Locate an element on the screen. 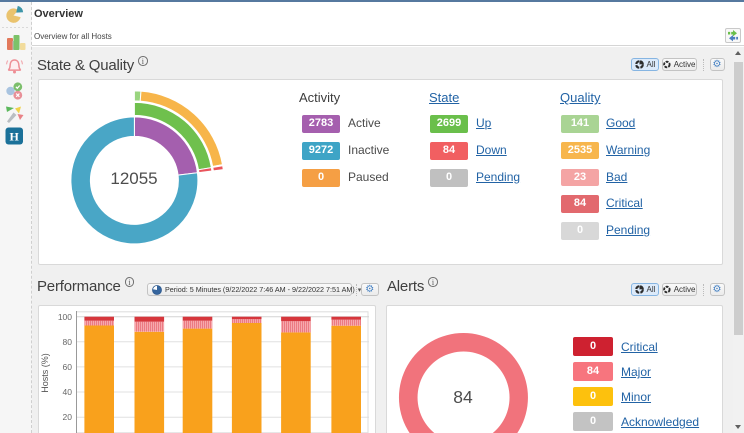  svg-text: Hosts (%) is located at coordinates (45, 373).